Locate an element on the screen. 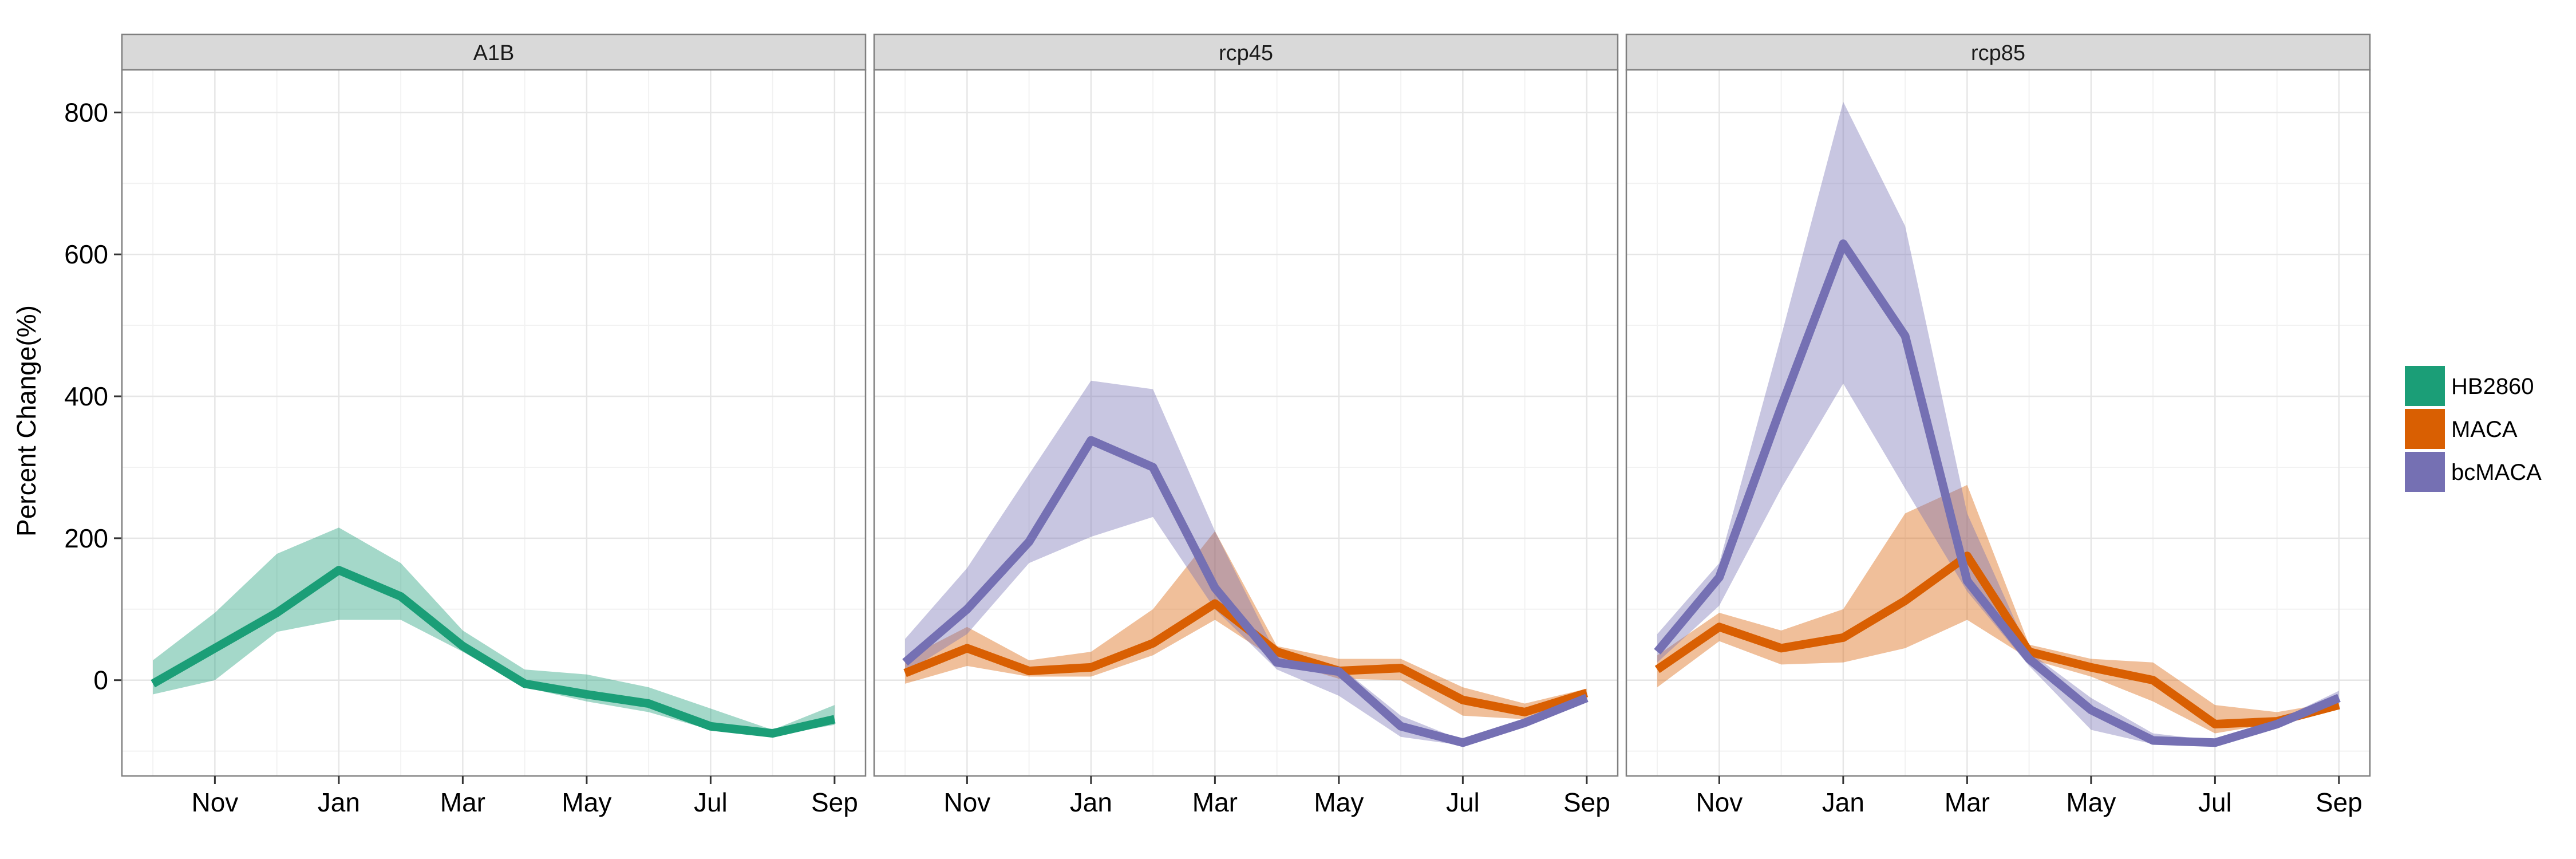  legend-label: bcMACA is located at coordinates (2496, 472).